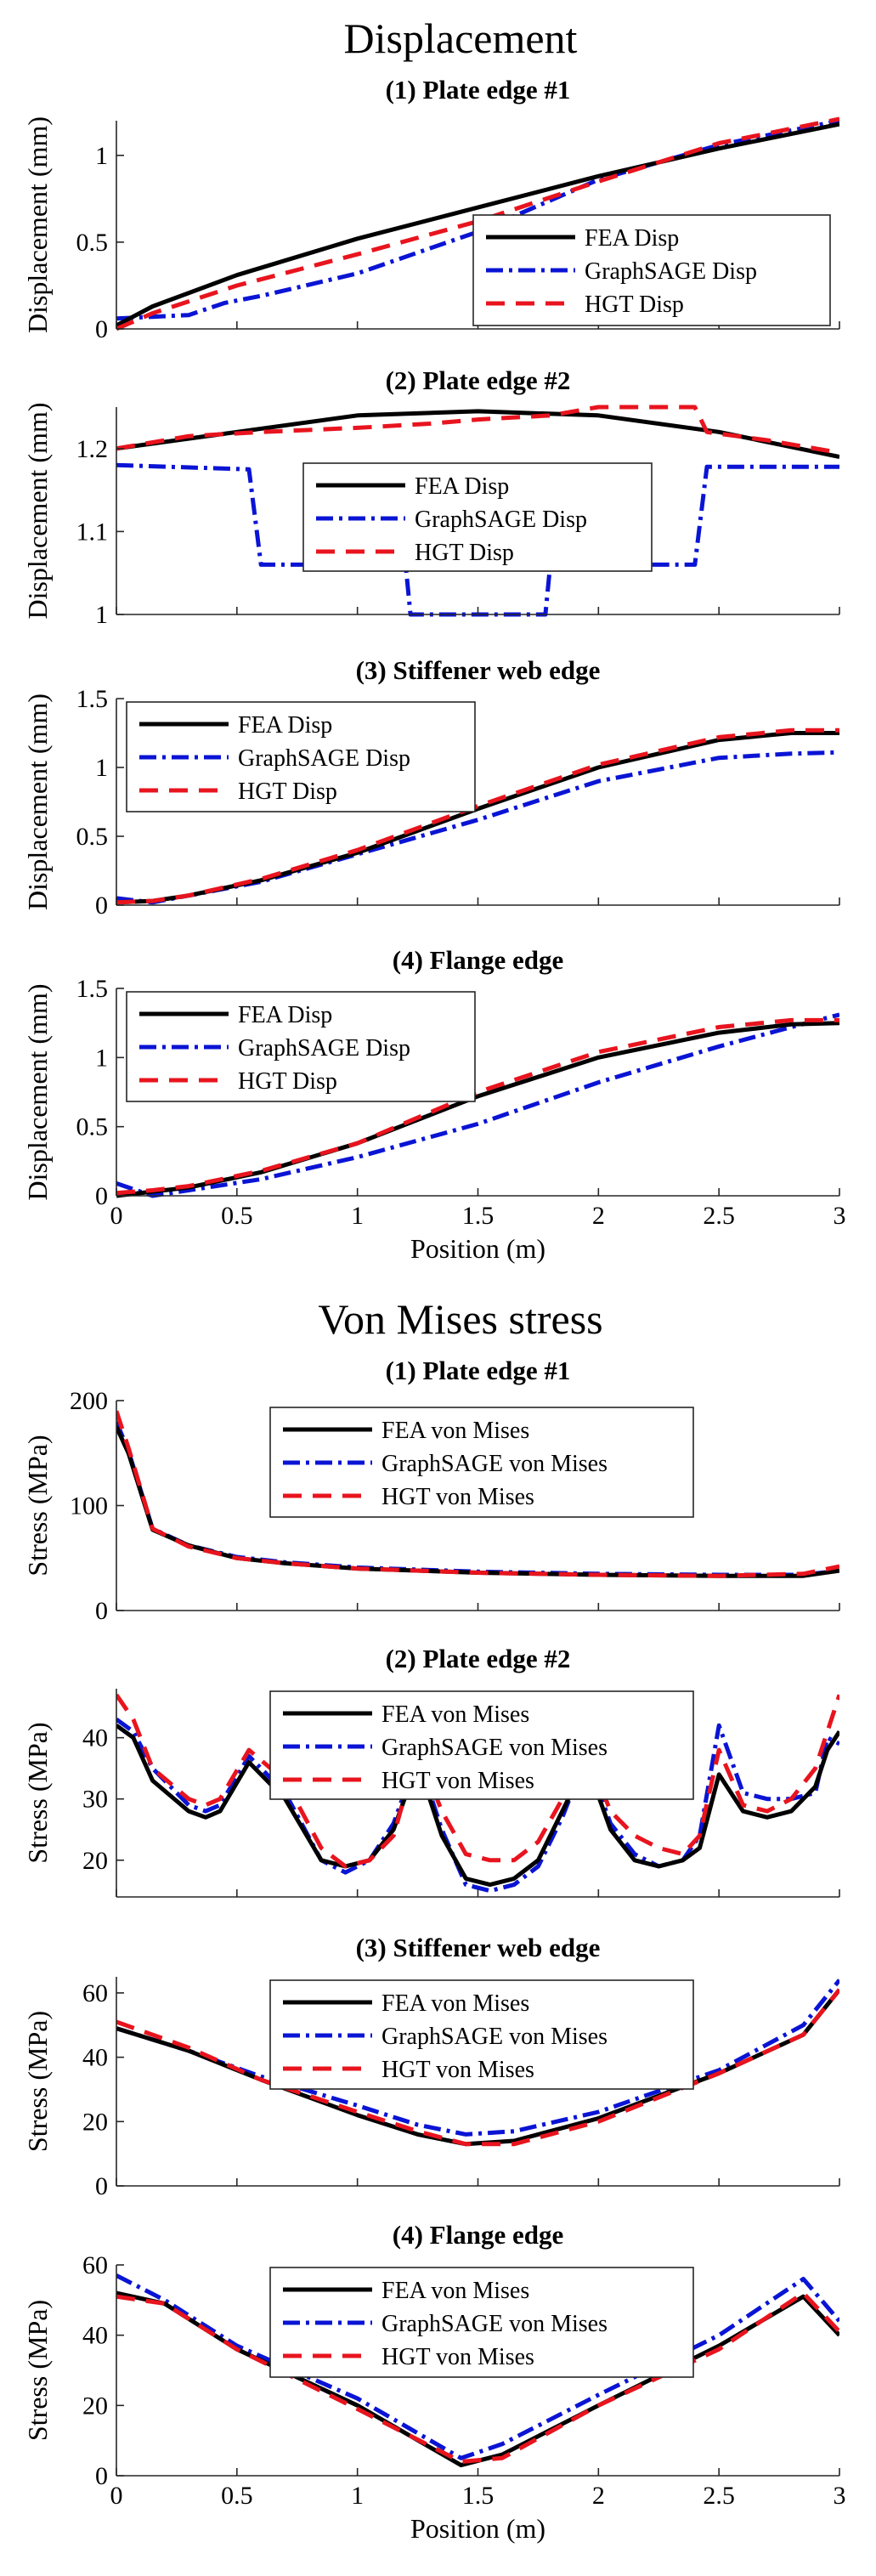  I want to click on section-title-displacement: Displacement, so click(461, 38).